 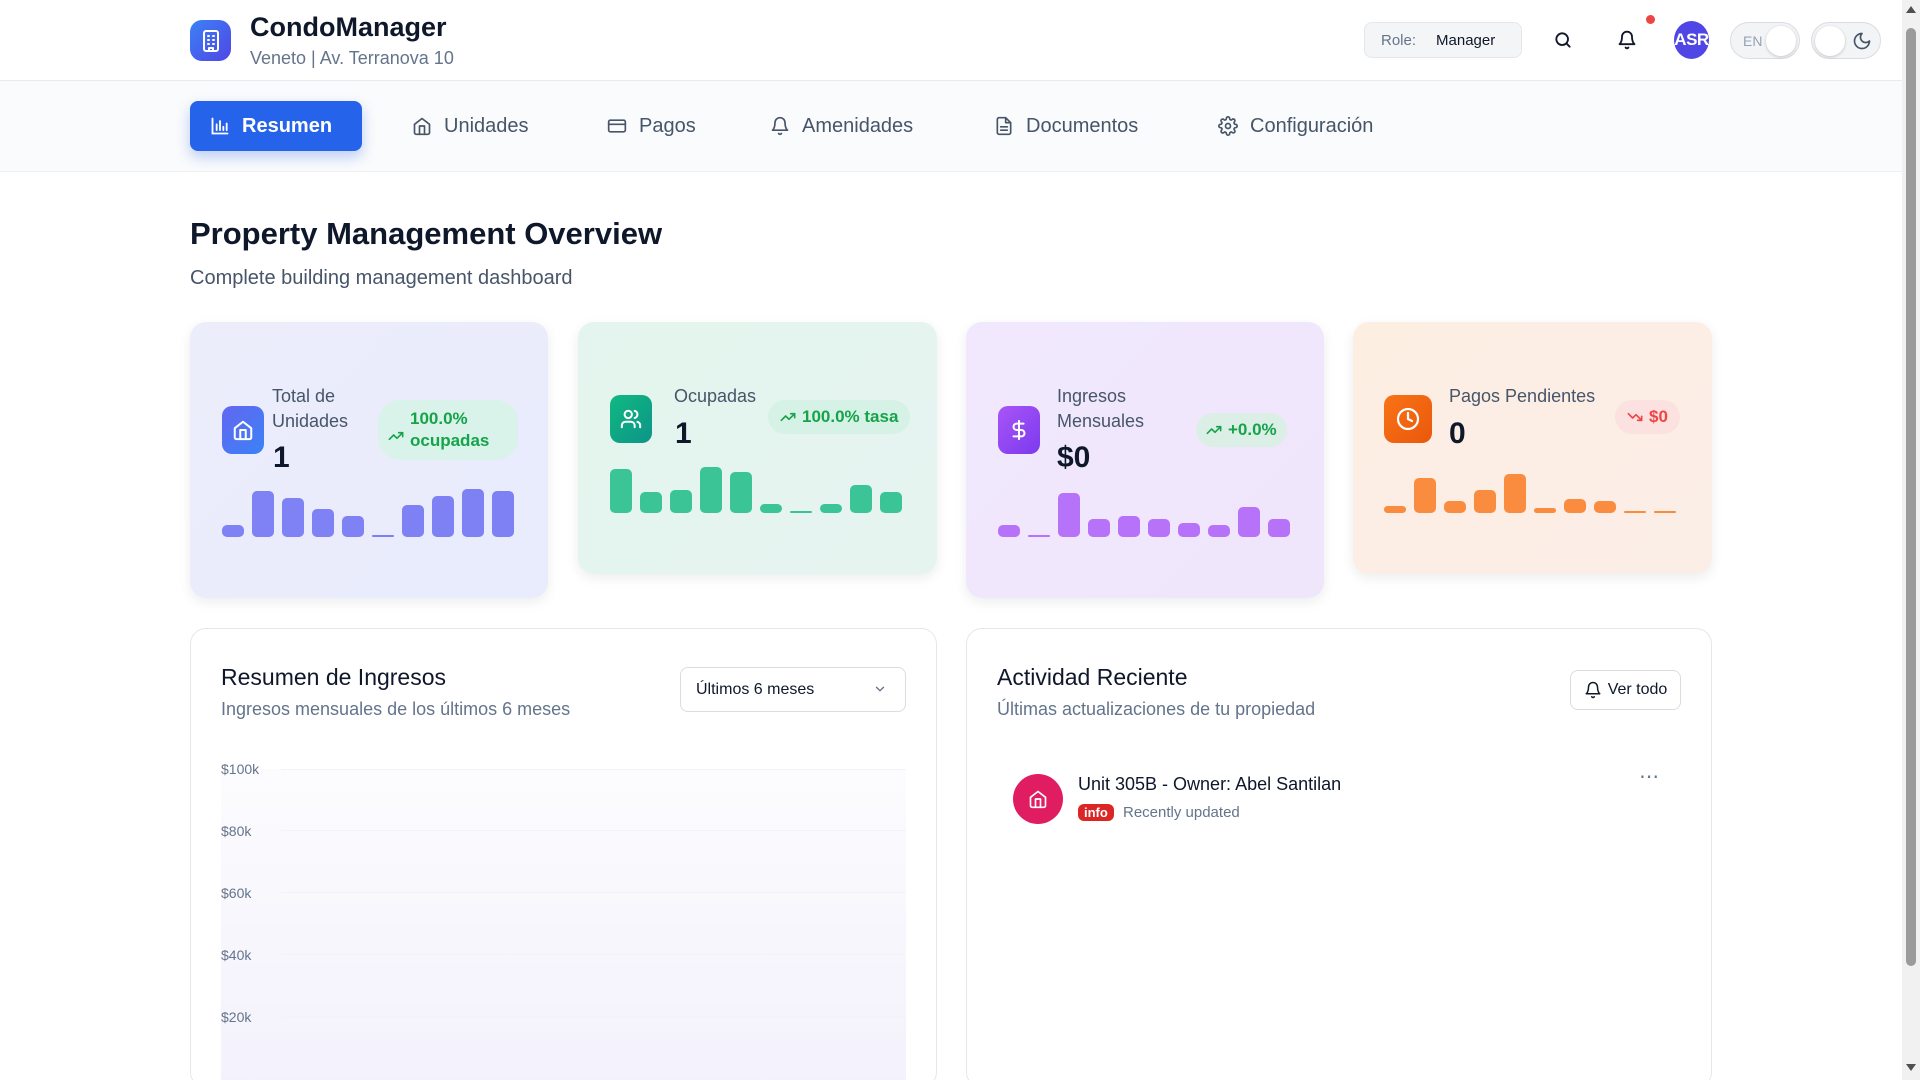 I want to click on role-value: Manager, so click(x=1466, y=40).